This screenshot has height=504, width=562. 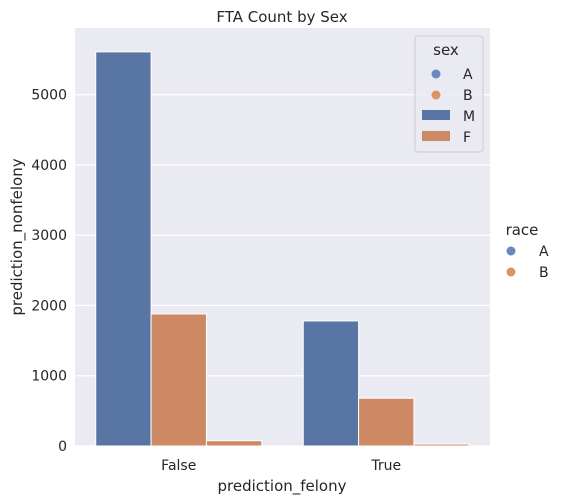 What do you see at coordinates (49, 236) in the screenshot?
I see `y-tick-label: 3000` at bounding box center [49, 236].